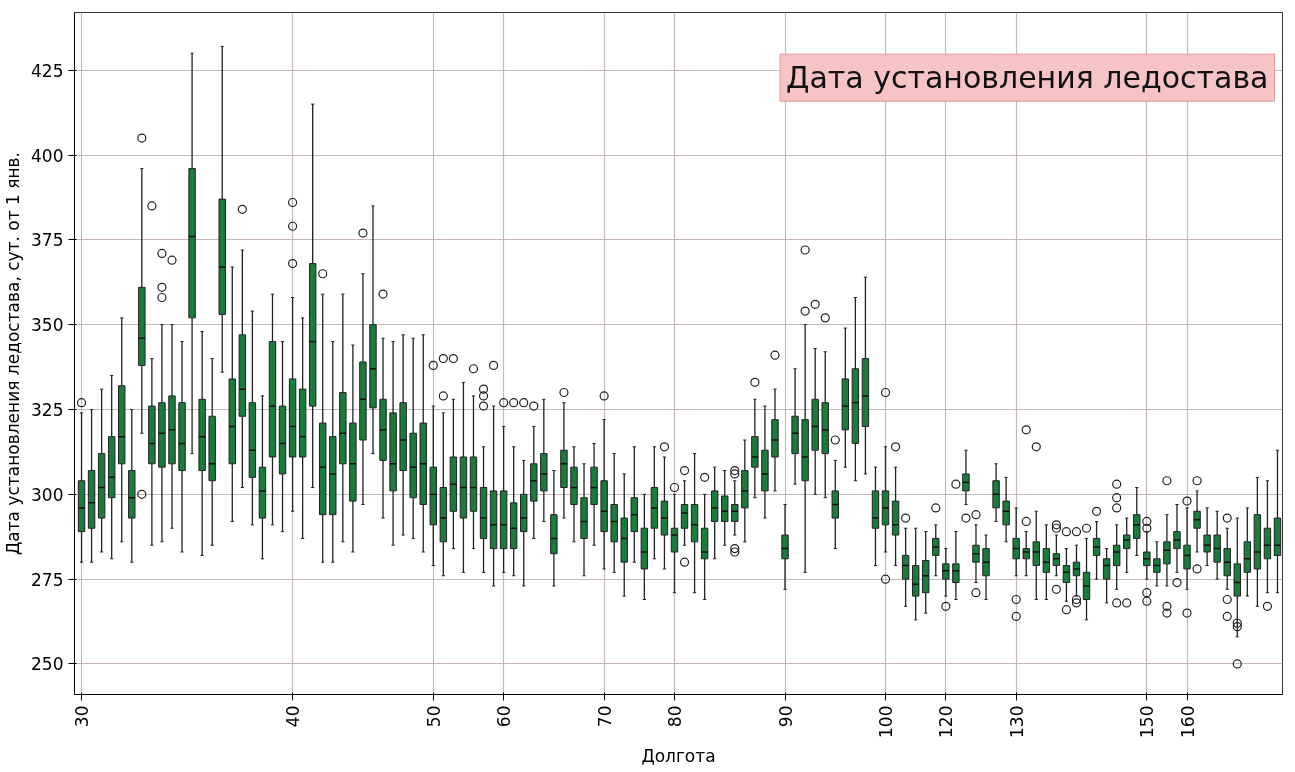  What do you see at coordinates (293, 716) in the screenshot?
I see `x-tick-label: 40` at bounding box center [293, 716].